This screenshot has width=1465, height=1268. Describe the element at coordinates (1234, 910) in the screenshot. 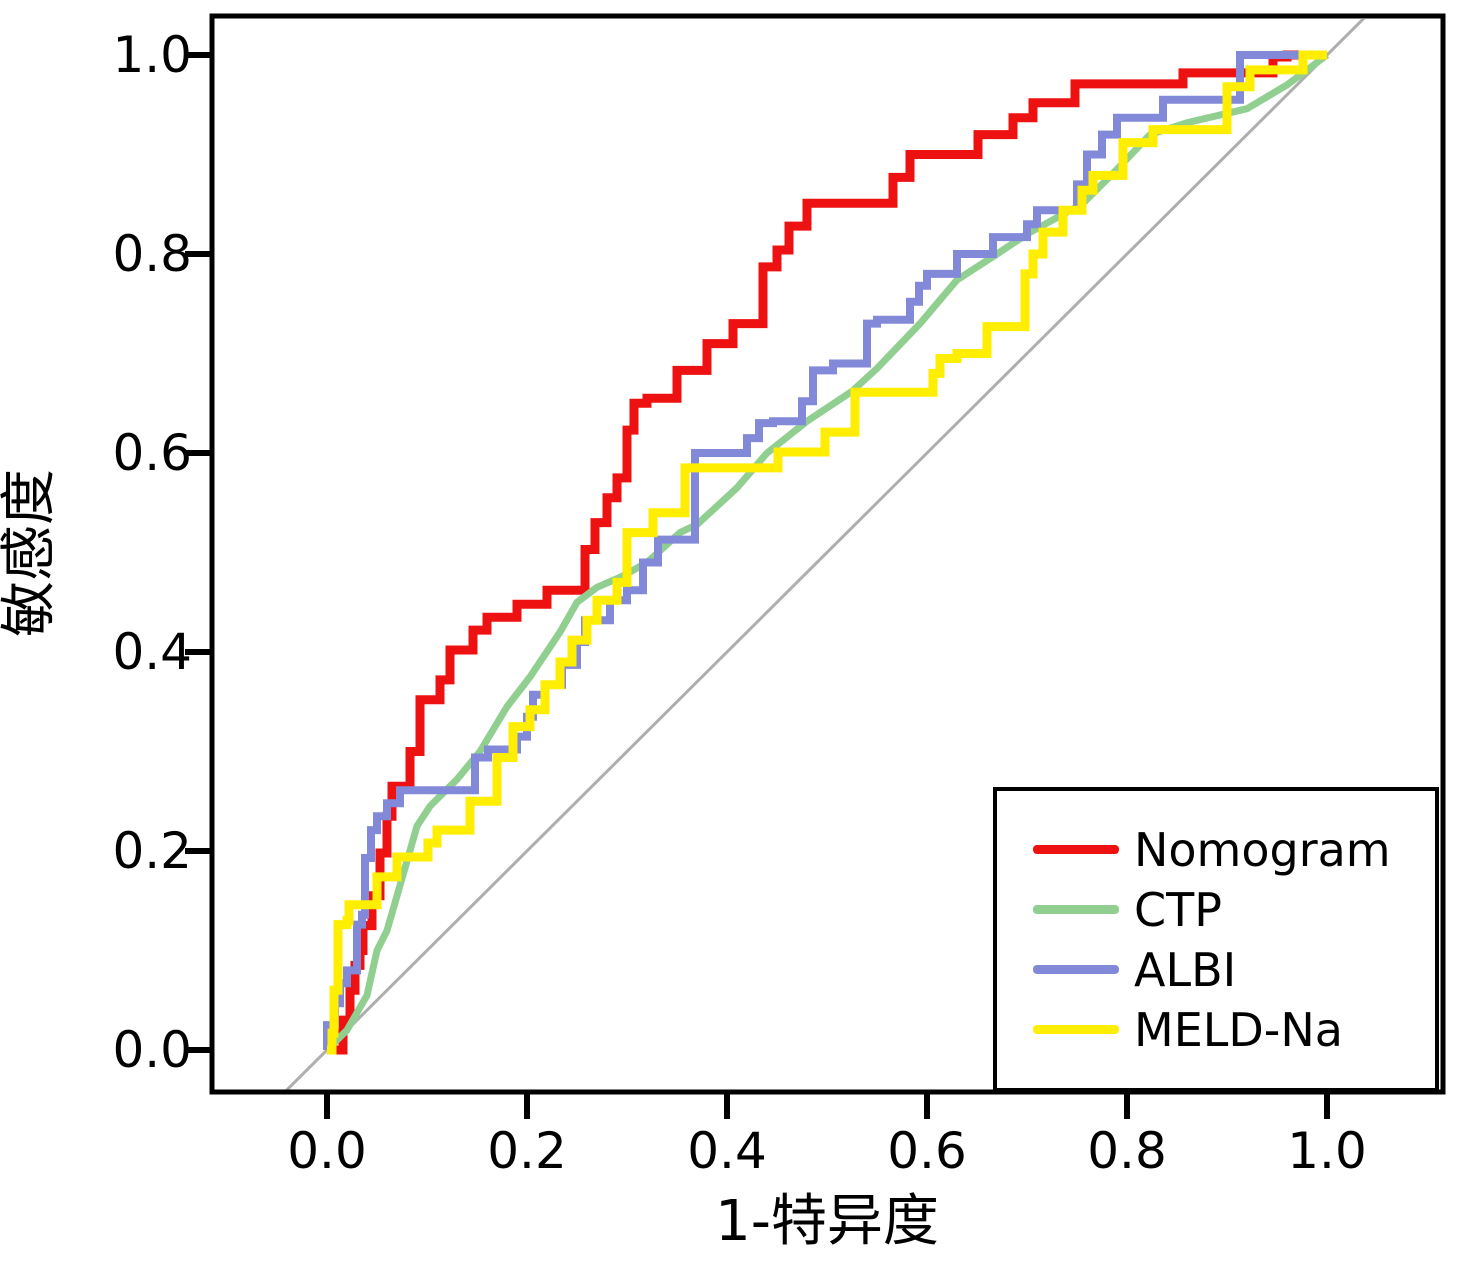

I see `legend-item-ctp: CTP` at that location.